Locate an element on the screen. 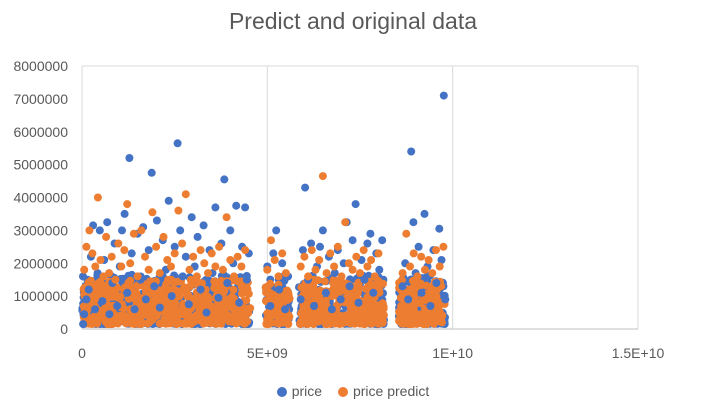  y-tick-label: 3000000 is located at coordinates (40, 230).